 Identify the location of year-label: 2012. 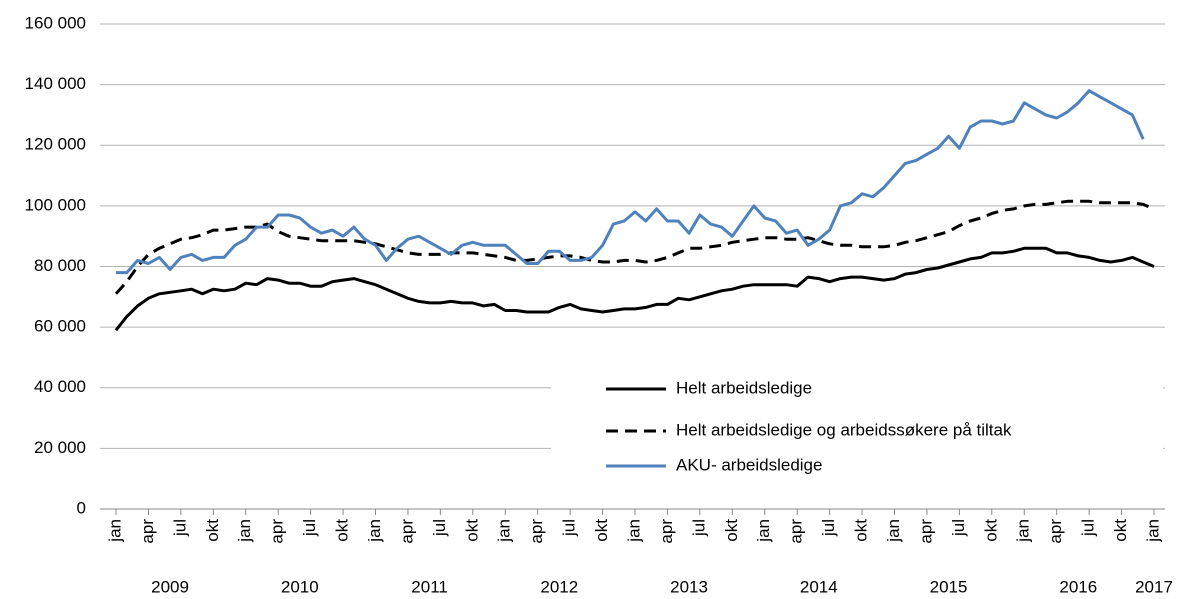
(559, 586).